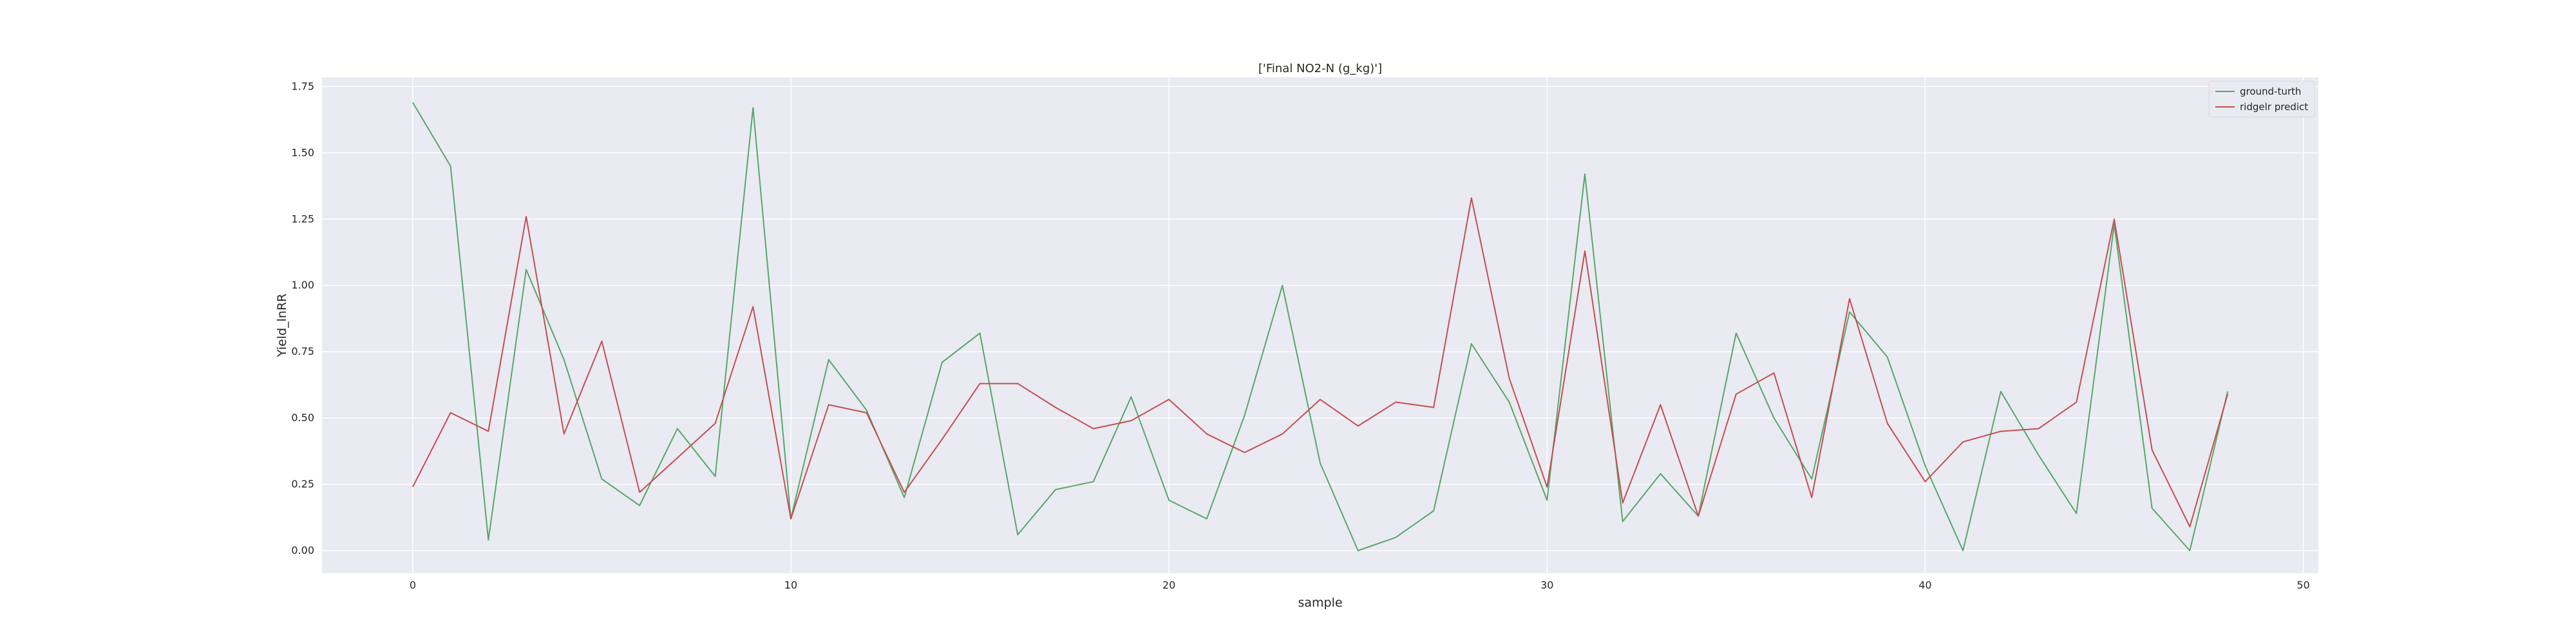 Image resolution: width=2576 pixels, height=644 pixels. What do you see at coordinates (302, 351) in the screenshot?
I see `y-tick-label: 0.75` at bounding box center [302, 351].